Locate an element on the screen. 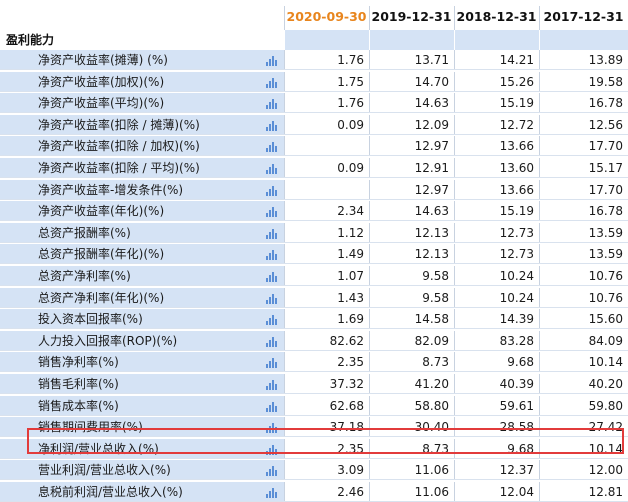 The image size is (628, 502). value-cell: 59.80 is located at coordinates (583, 405).